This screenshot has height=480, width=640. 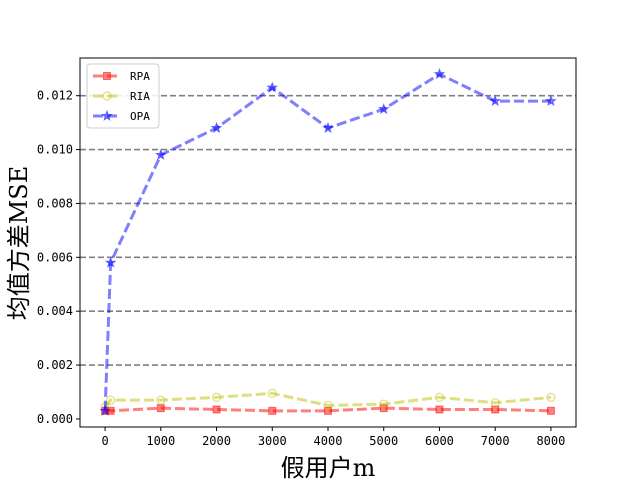 What do you see at coordinates (121, 76) in the screenshot?
I see `legend-item-rpa: RPA` at bounding box center [121, 76].